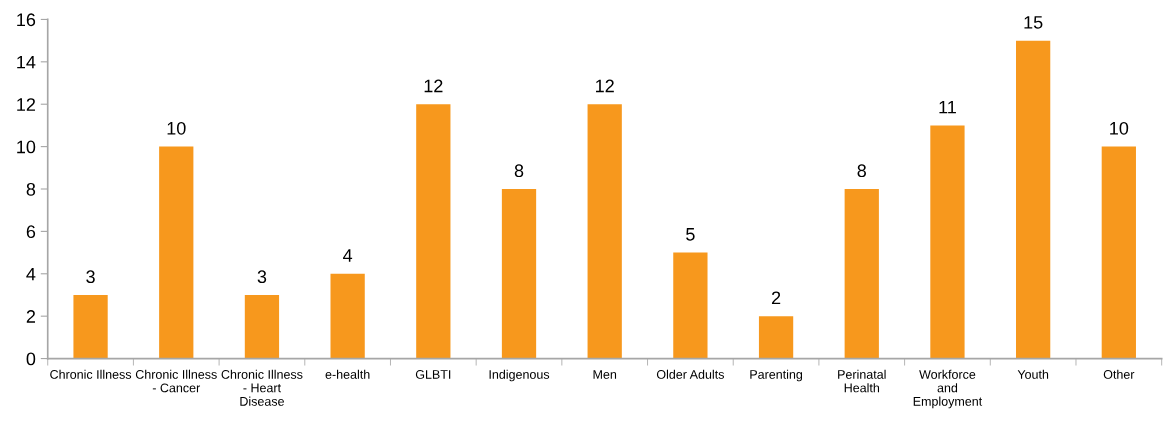 This screenshot has width=1164, height=432. I want to click on y-tick-label: 14, so click(26, 62).